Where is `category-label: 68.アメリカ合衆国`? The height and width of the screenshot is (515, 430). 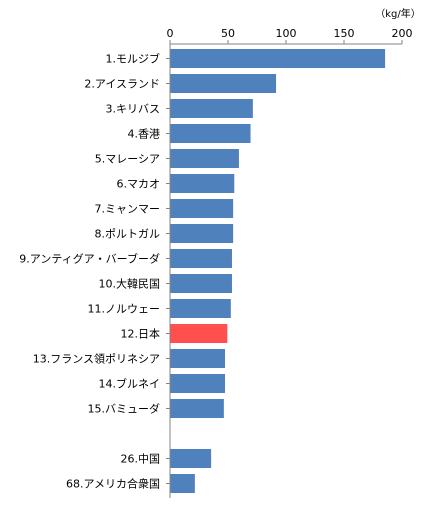 category-label: 68.アメリカ合衆国 is located at coordinates (113, 484).